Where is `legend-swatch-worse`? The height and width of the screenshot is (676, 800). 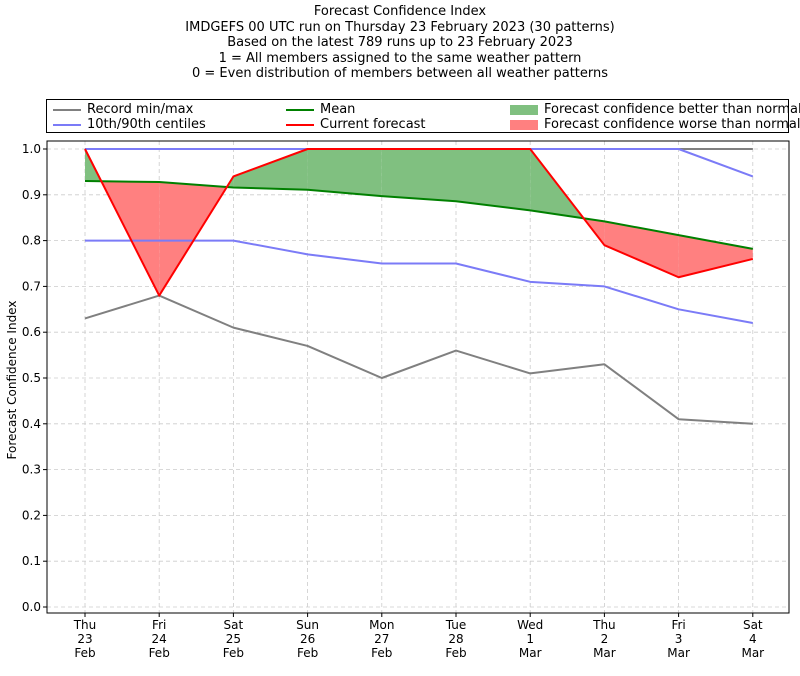
legend-swatch-worse is located at coordinates (524, 124).